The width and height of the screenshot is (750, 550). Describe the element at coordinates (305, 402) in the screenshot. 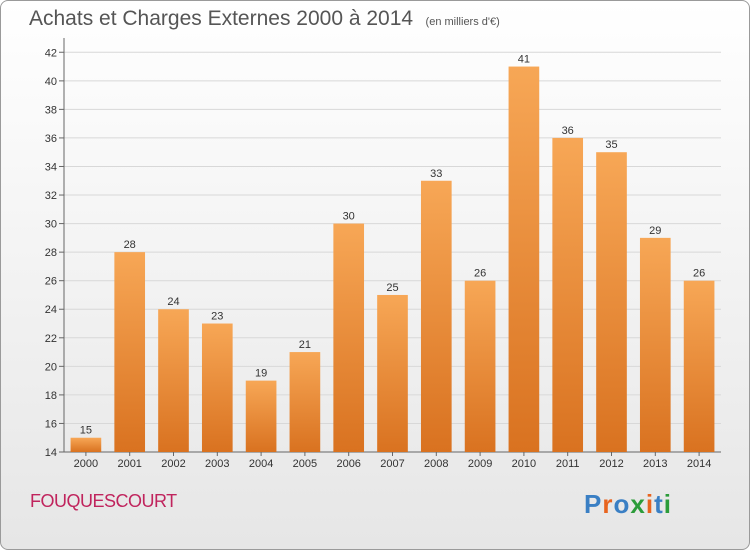

I see `bar-2005` at that location.